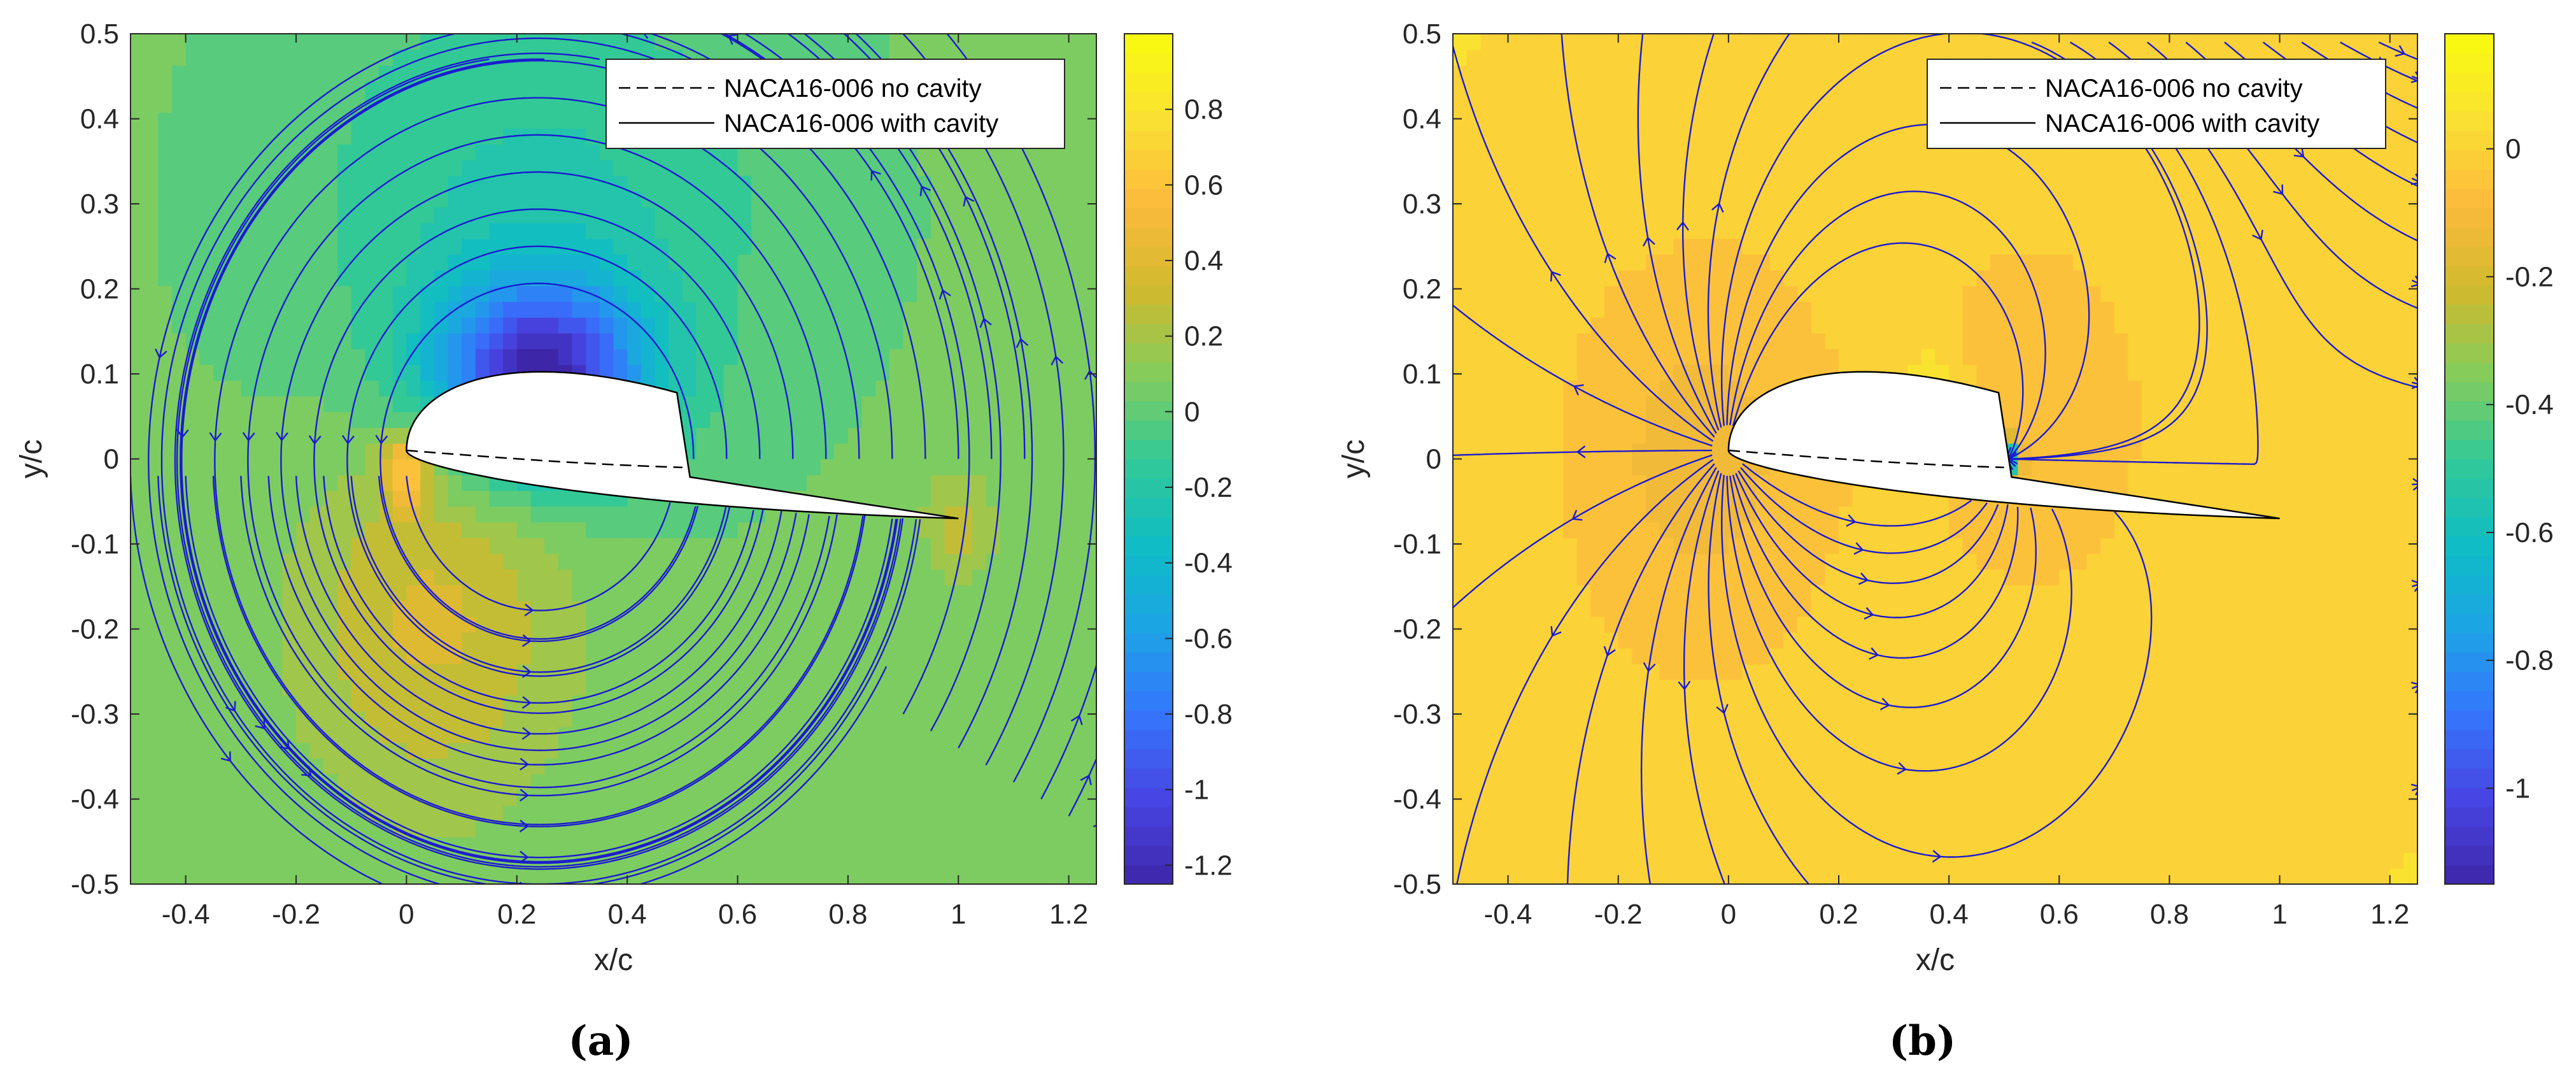 The image size is (2576, 1079). What do you see at coordinates (1208, 638) in the screenshot?
I see `colorbar-tick-label: -0.6` at bounding box center [1208, 638].